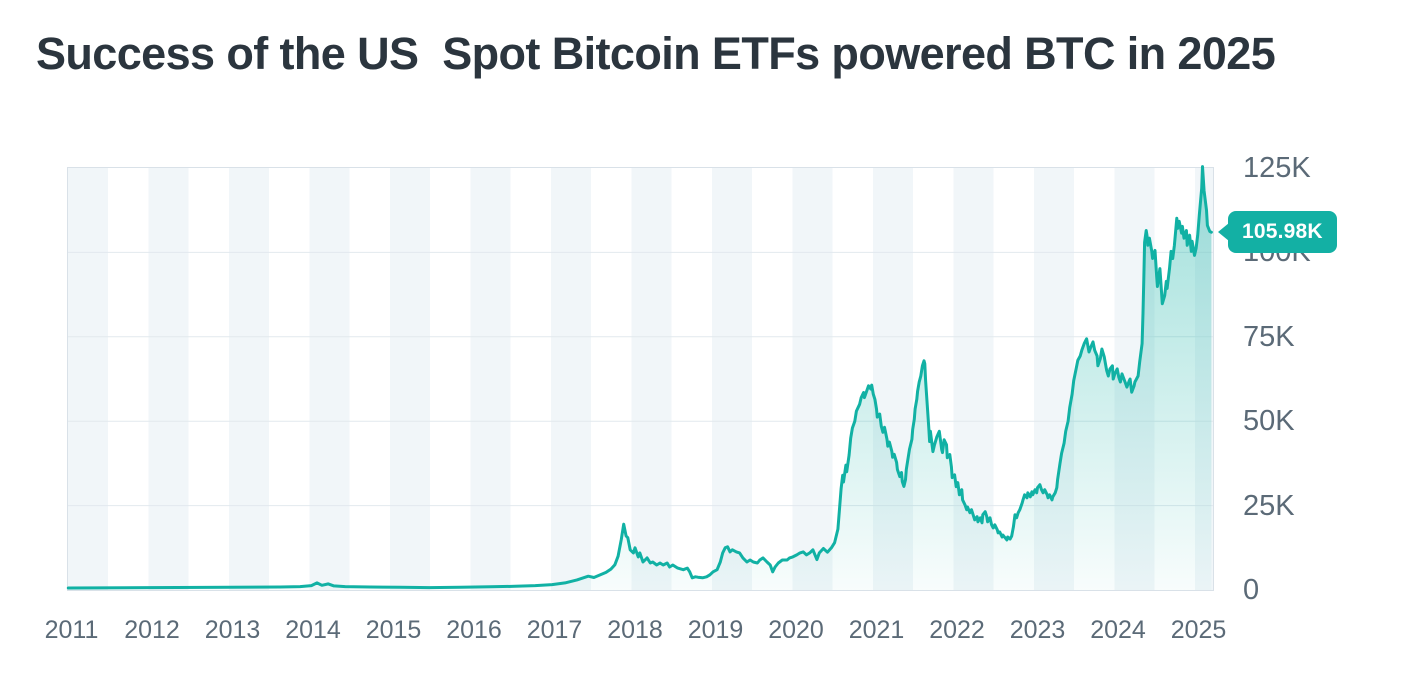 The width and height of the screenshot is (1402, 682). I want to click on x-axis-label: 2016, so click(474, 630).